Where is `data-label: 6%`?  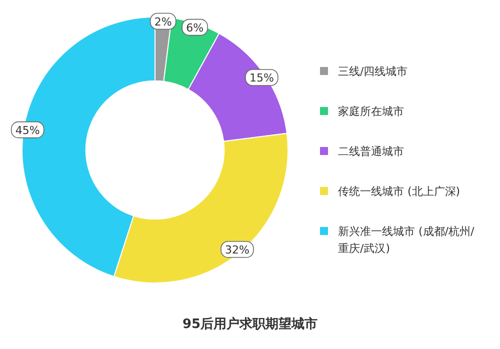
data-label: 6% is located at coordinates (195, 27).